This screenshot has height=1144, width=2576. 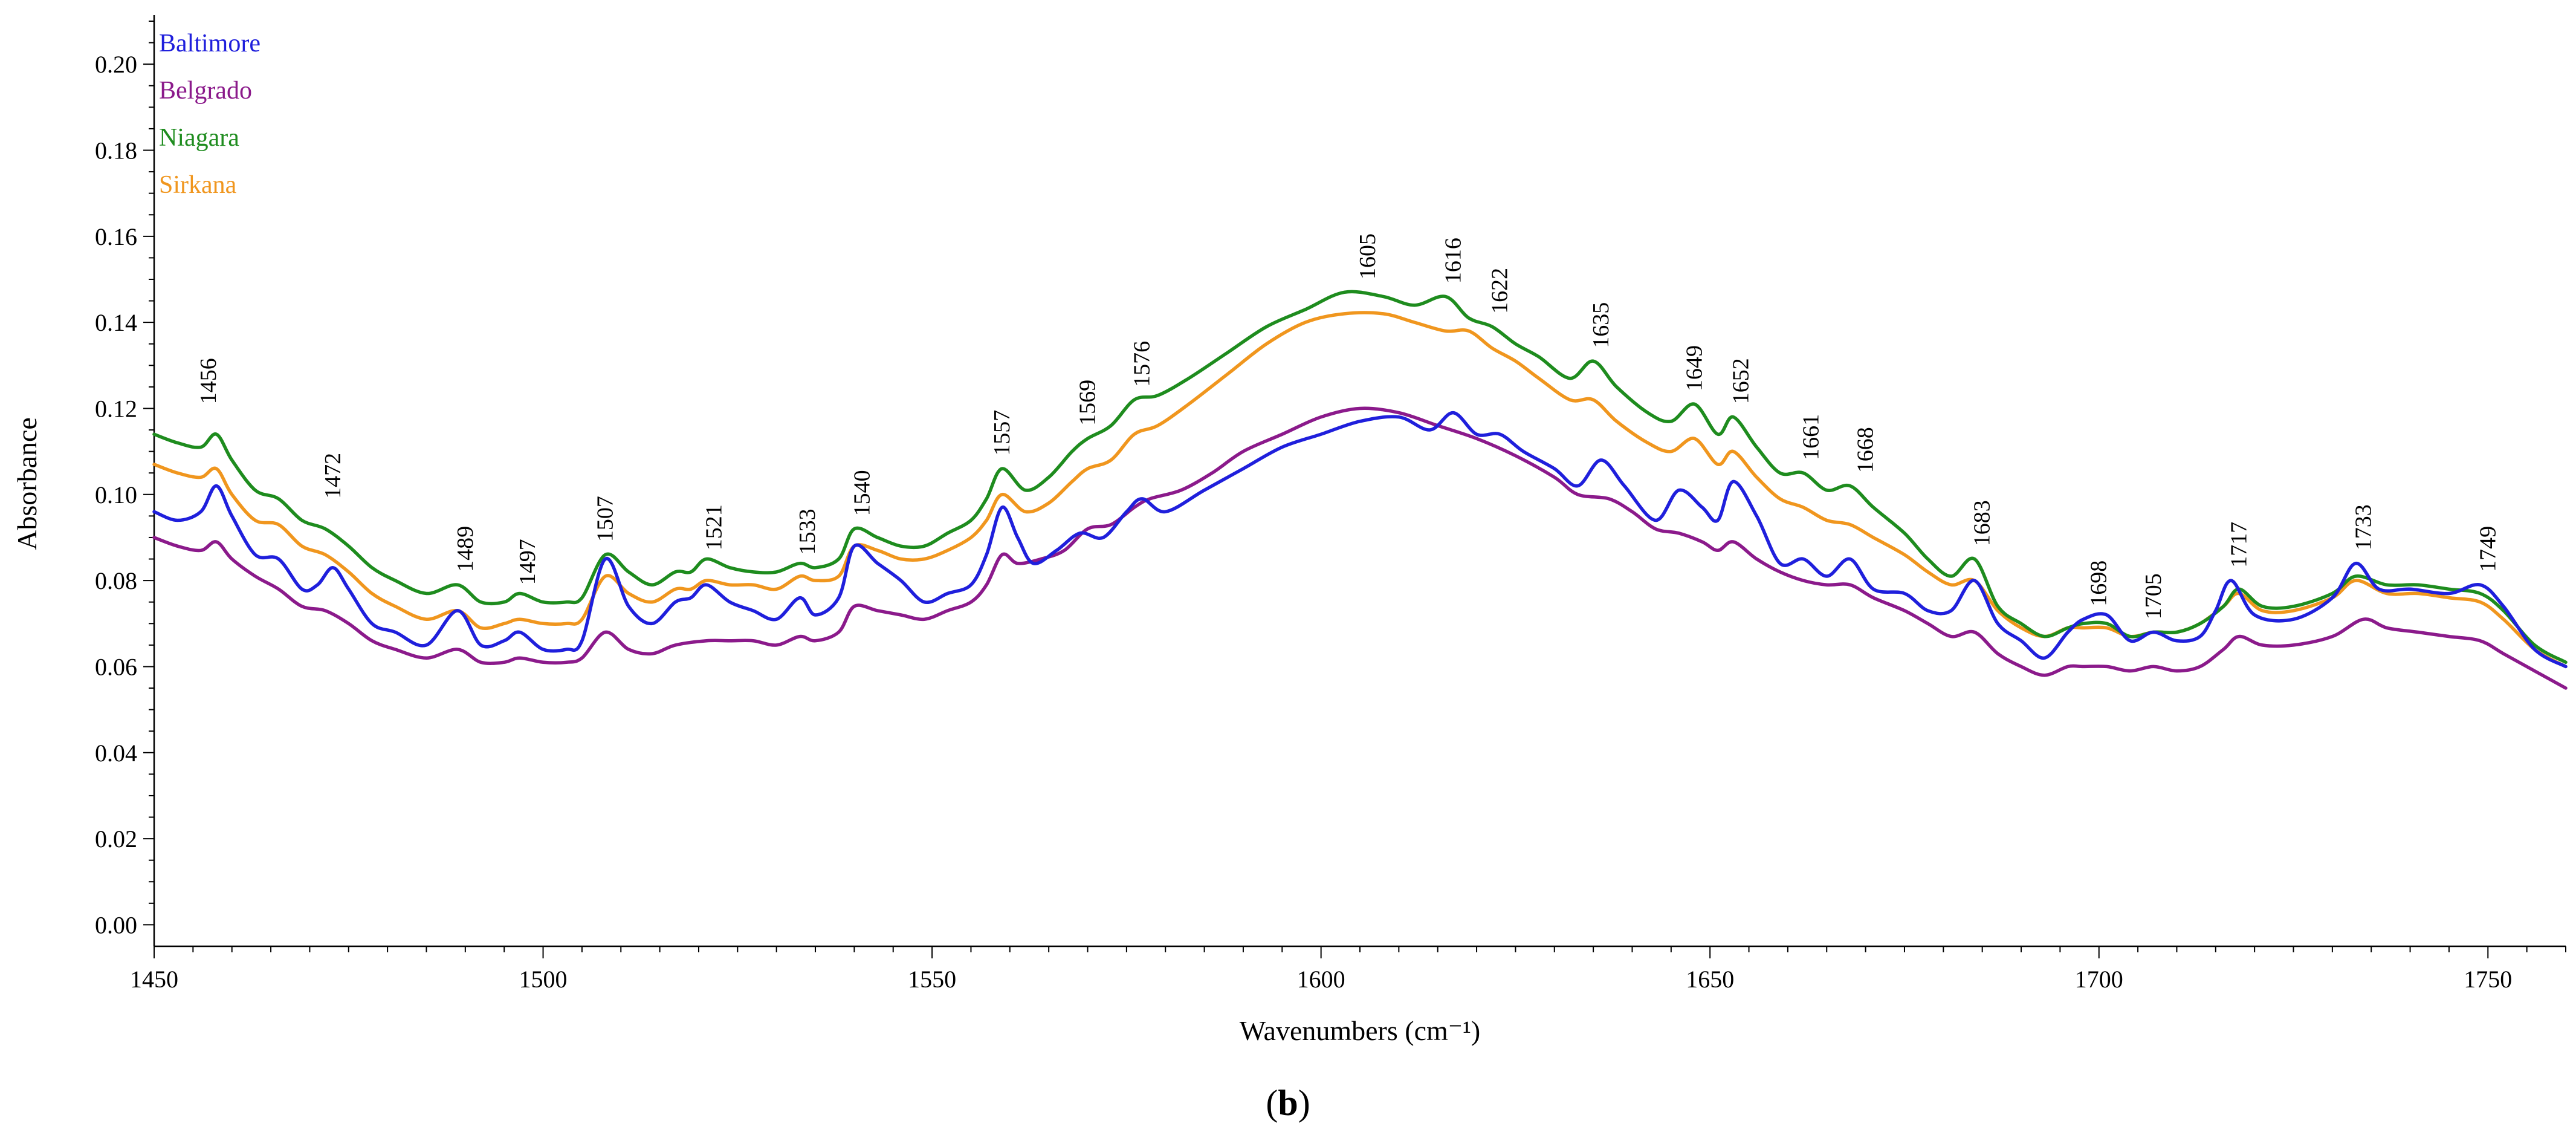 What do you see at coordinates (116, 666) in the screenshot?
I see `y-tick-label: 0.06` at bounding box center [116, 666].